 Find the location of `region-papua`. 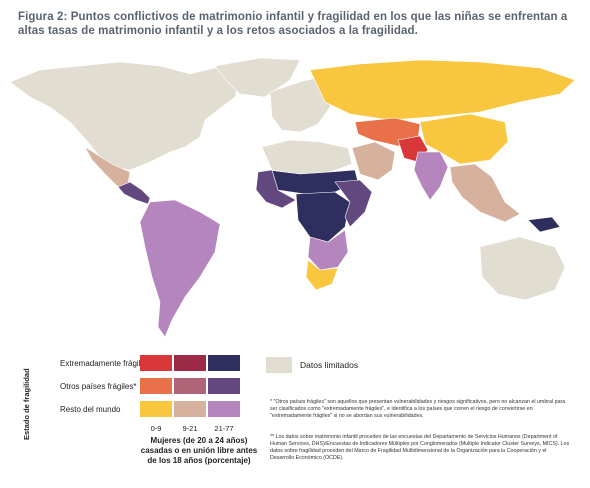

region-papua is located at coordinates (544, 224).